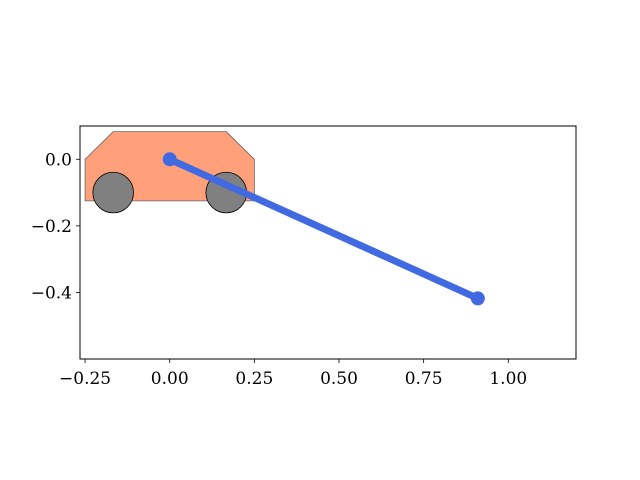 The image size is (640, 480). What do you see at coordinates (254, 379) in the screenshot?
I see `x-tick-label: 0.25` at bounding box center [254, 379].